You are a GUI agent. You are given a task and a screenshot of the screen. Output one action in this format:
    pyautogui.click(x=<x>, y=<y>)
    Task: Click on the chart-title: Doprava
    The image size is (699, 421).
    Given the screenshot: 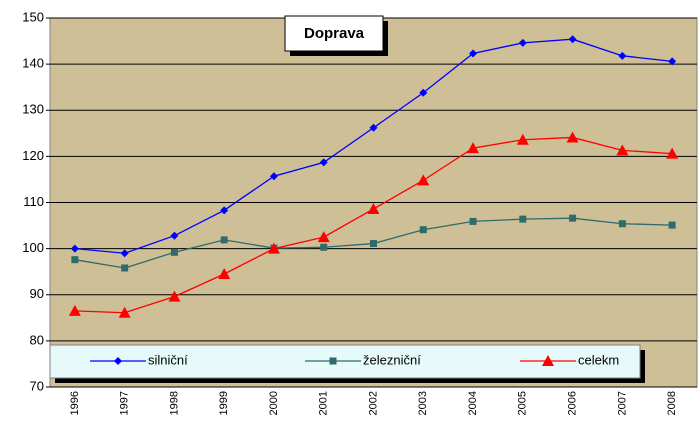 What is the action you would take?
    pyautogui.click(x=334, y=33)
    